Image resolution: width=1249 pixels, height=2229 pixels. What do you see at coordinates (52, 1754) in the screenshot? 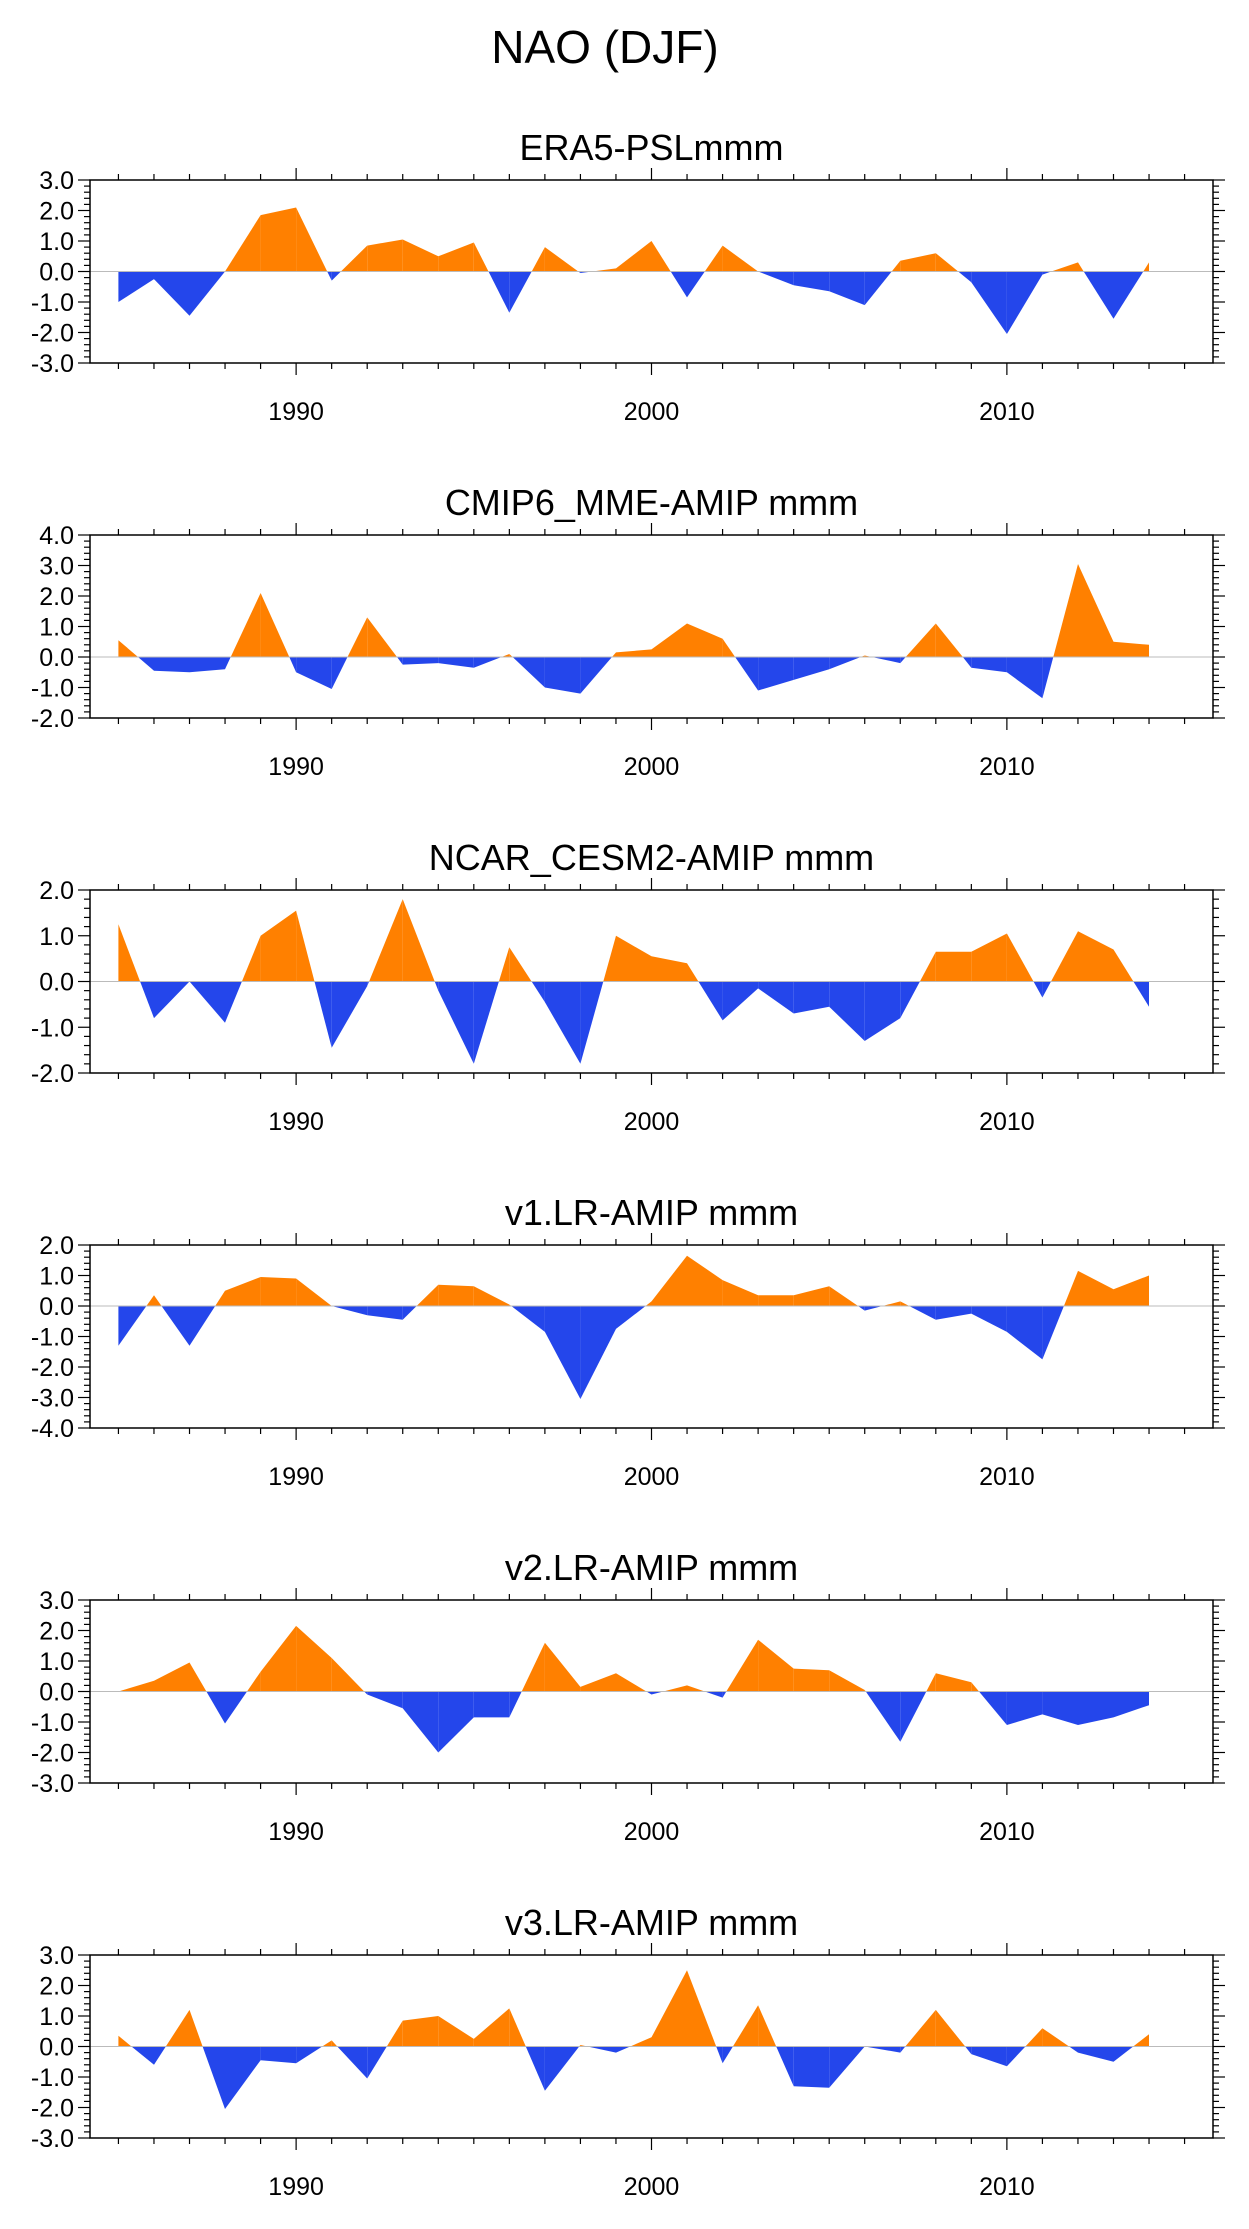
I see `y-tick-label: -2.0` at bounding box center [52, 1754].